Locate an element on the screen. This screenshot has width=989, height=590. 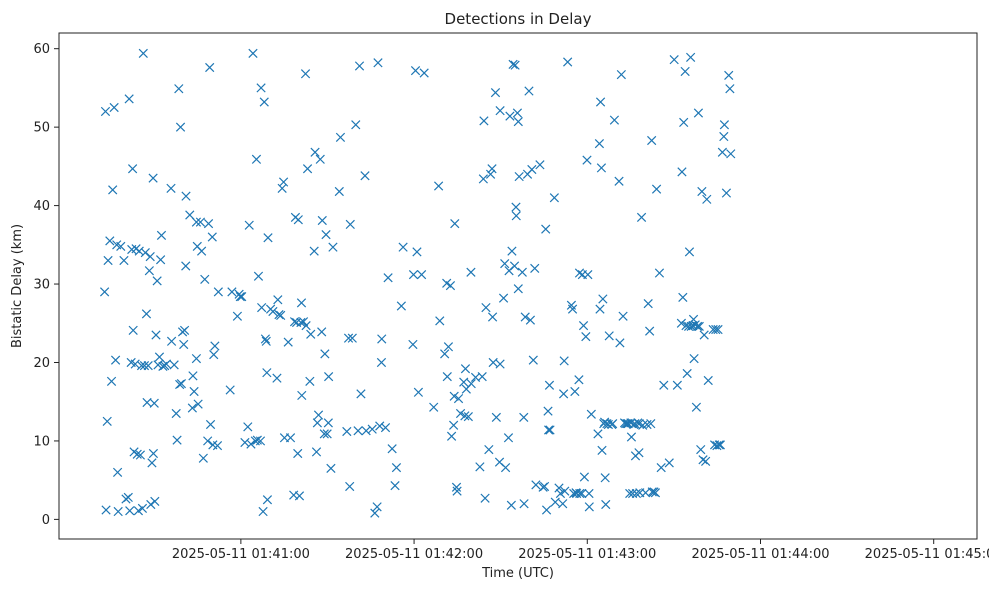
y-tick-label: 20 is located at coordinates (41, 363).